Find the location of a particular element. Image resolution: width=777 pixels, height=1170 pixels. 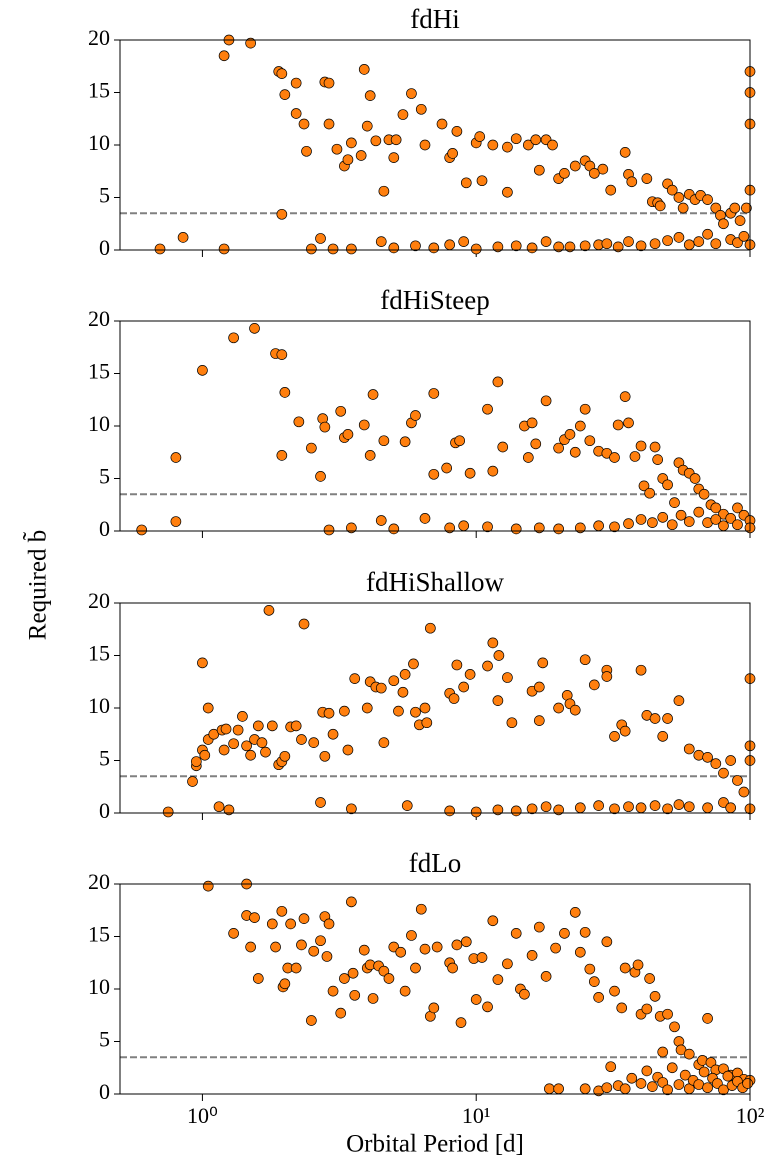

points is located at coordinates (459, 711).